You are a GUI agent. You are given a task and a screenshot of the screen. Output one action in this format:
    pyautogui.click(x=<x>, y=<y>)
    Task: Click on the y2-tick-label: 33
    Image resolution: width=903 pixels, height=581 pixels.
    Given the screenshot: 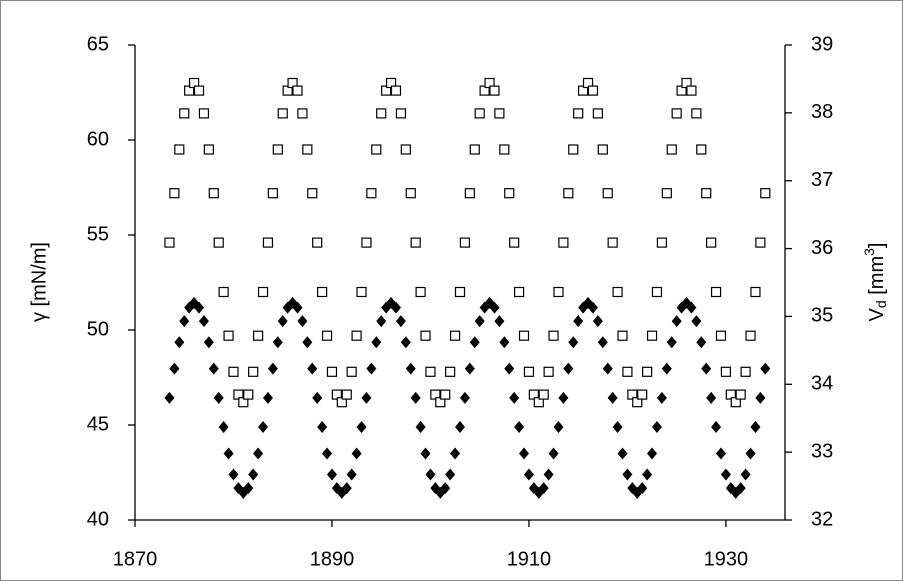 What is the action you would take?
    pyautogui.click(x=822, y=451)
    